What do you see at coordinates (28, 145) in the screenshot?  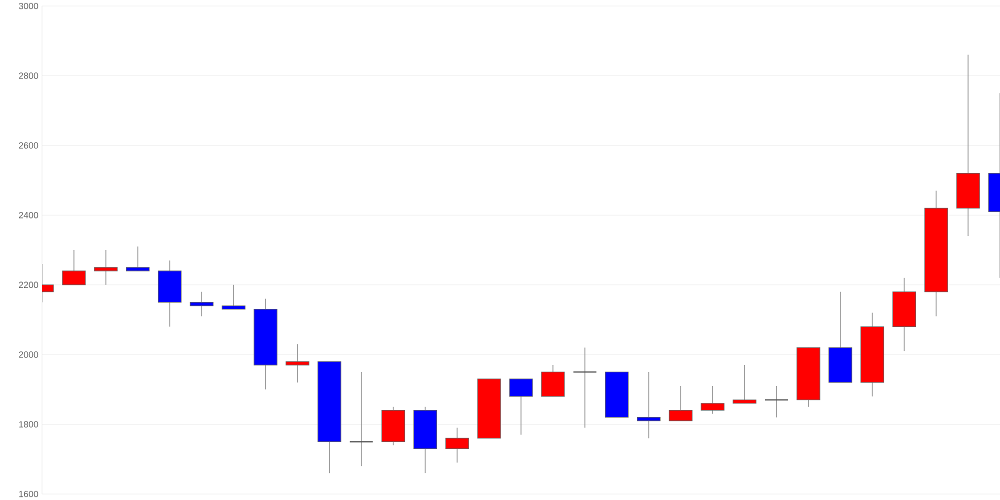 I see `y-tick-label: 2600` at bounding box center [28, 145].